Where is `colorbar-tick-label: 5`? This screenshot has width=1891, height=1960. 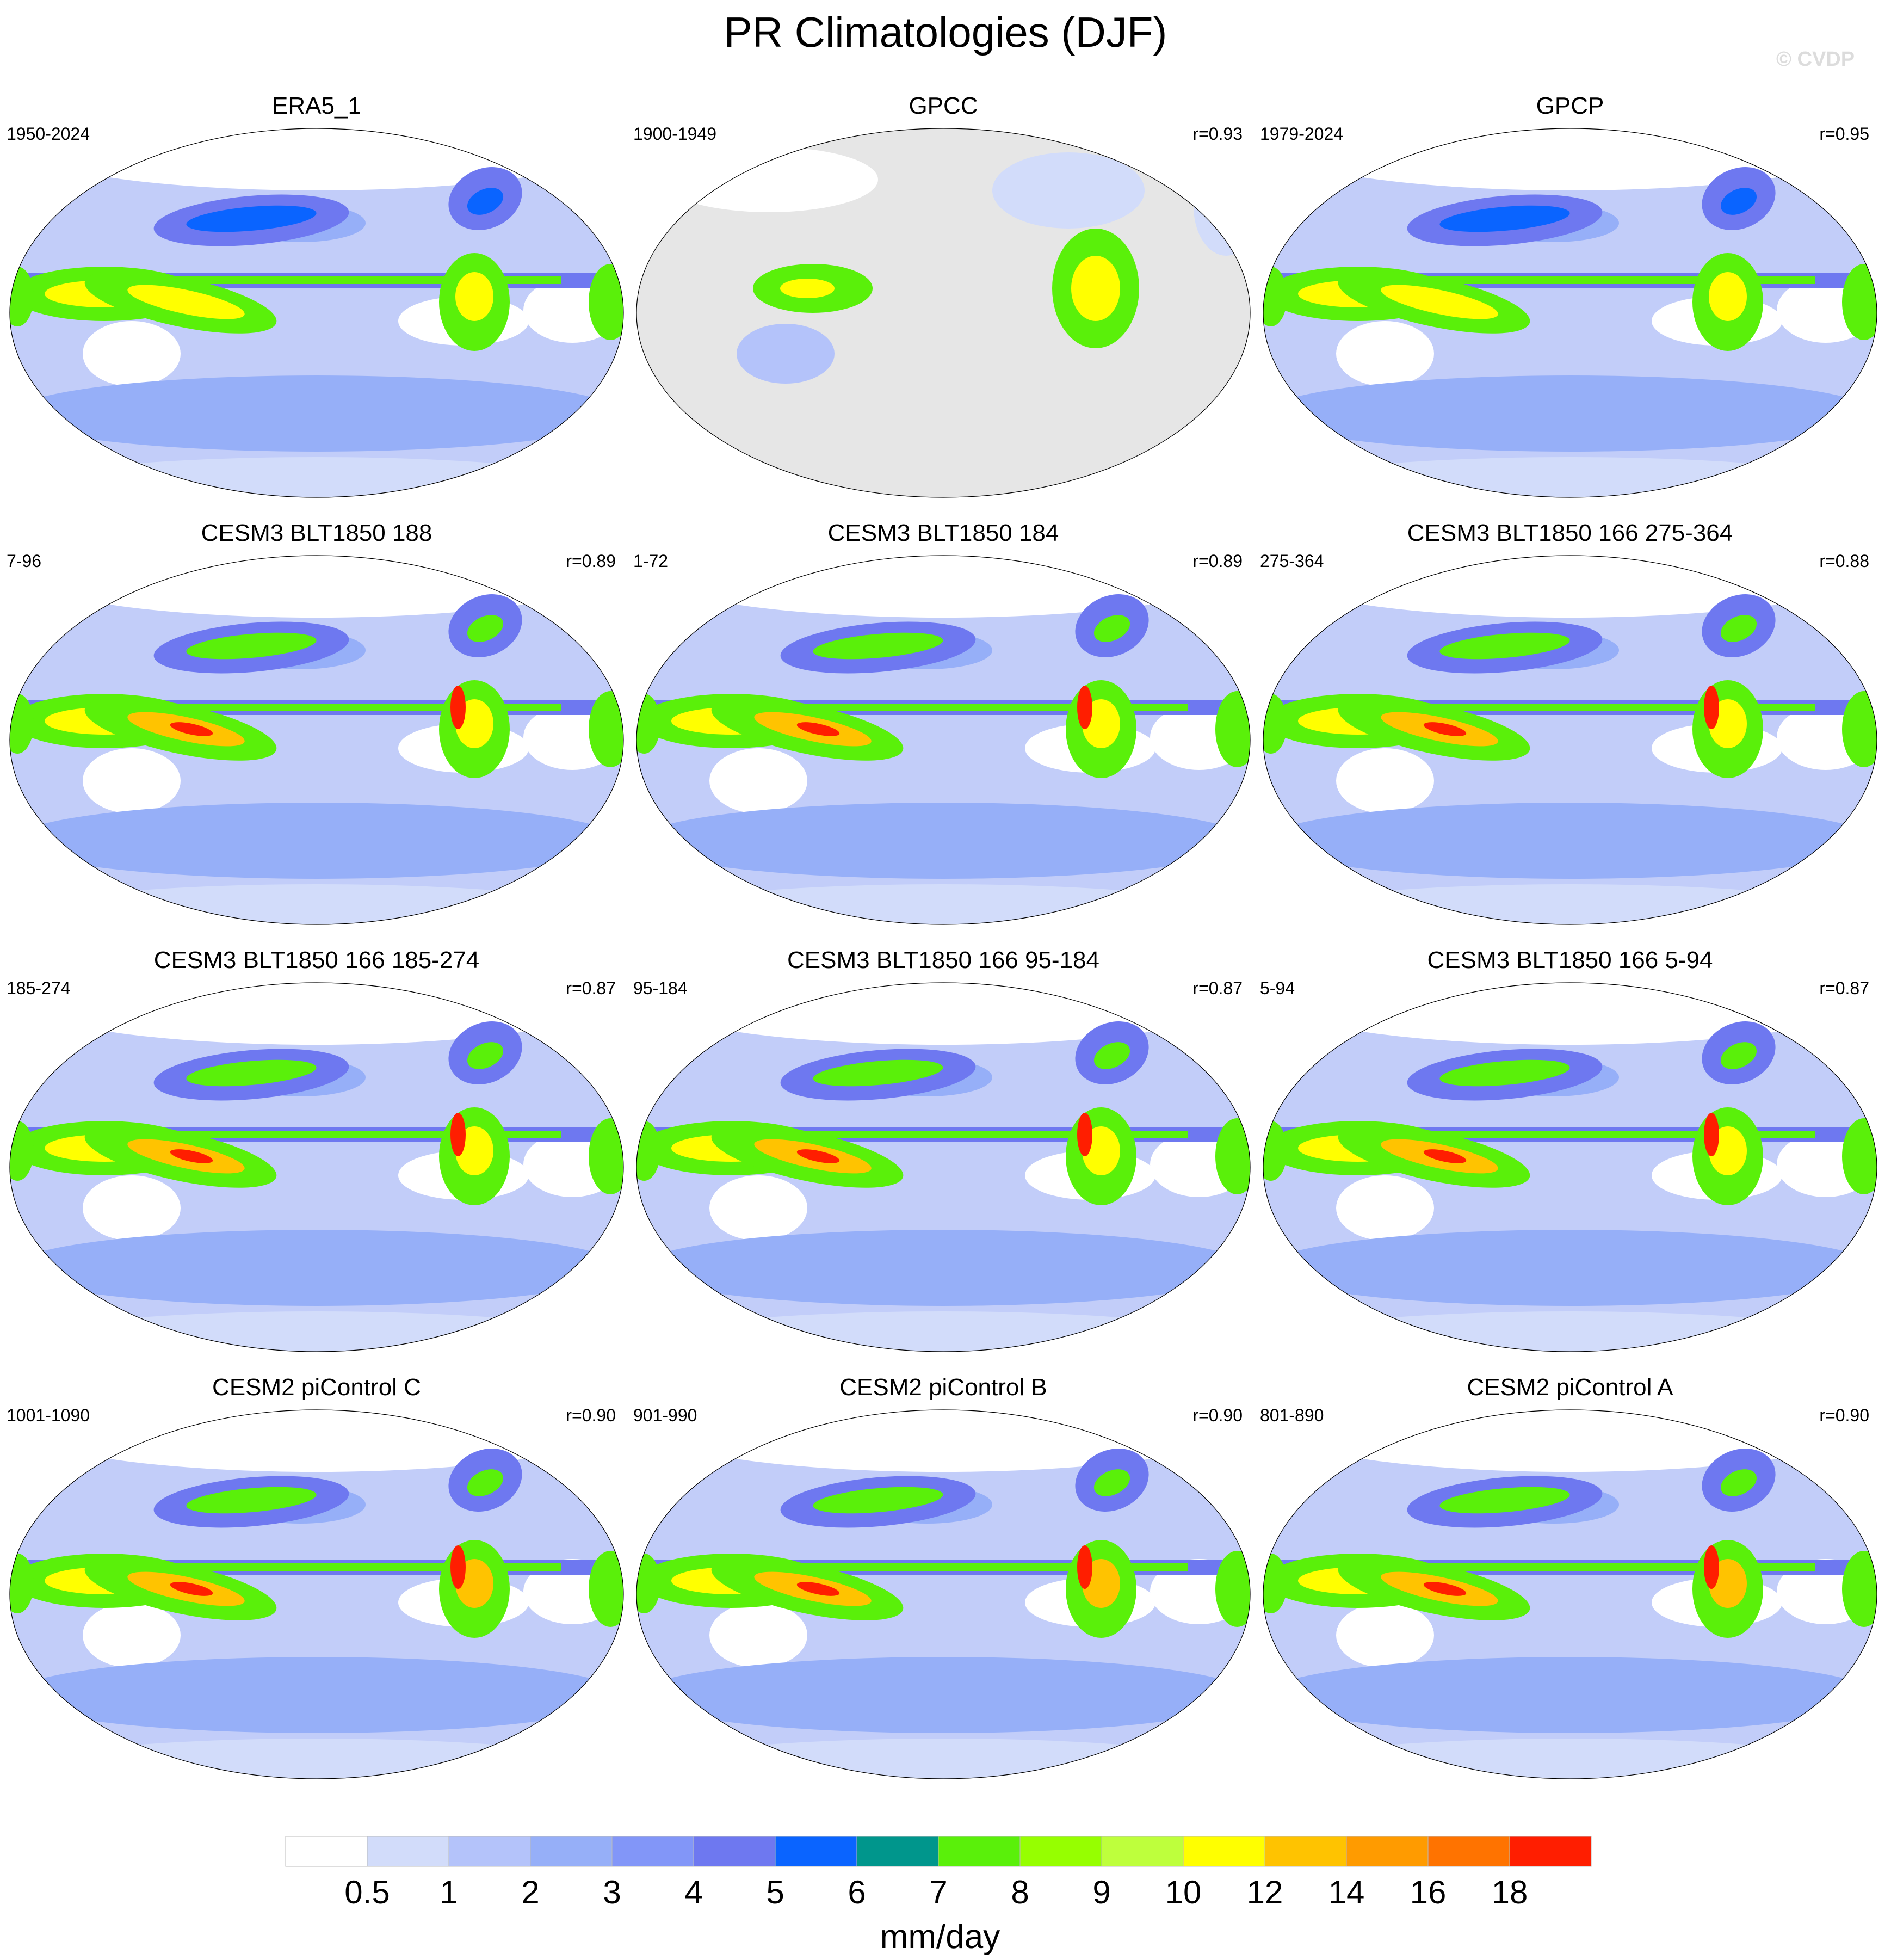 colorbar-tick-label: 5 is located at coordinates (775, 1892).